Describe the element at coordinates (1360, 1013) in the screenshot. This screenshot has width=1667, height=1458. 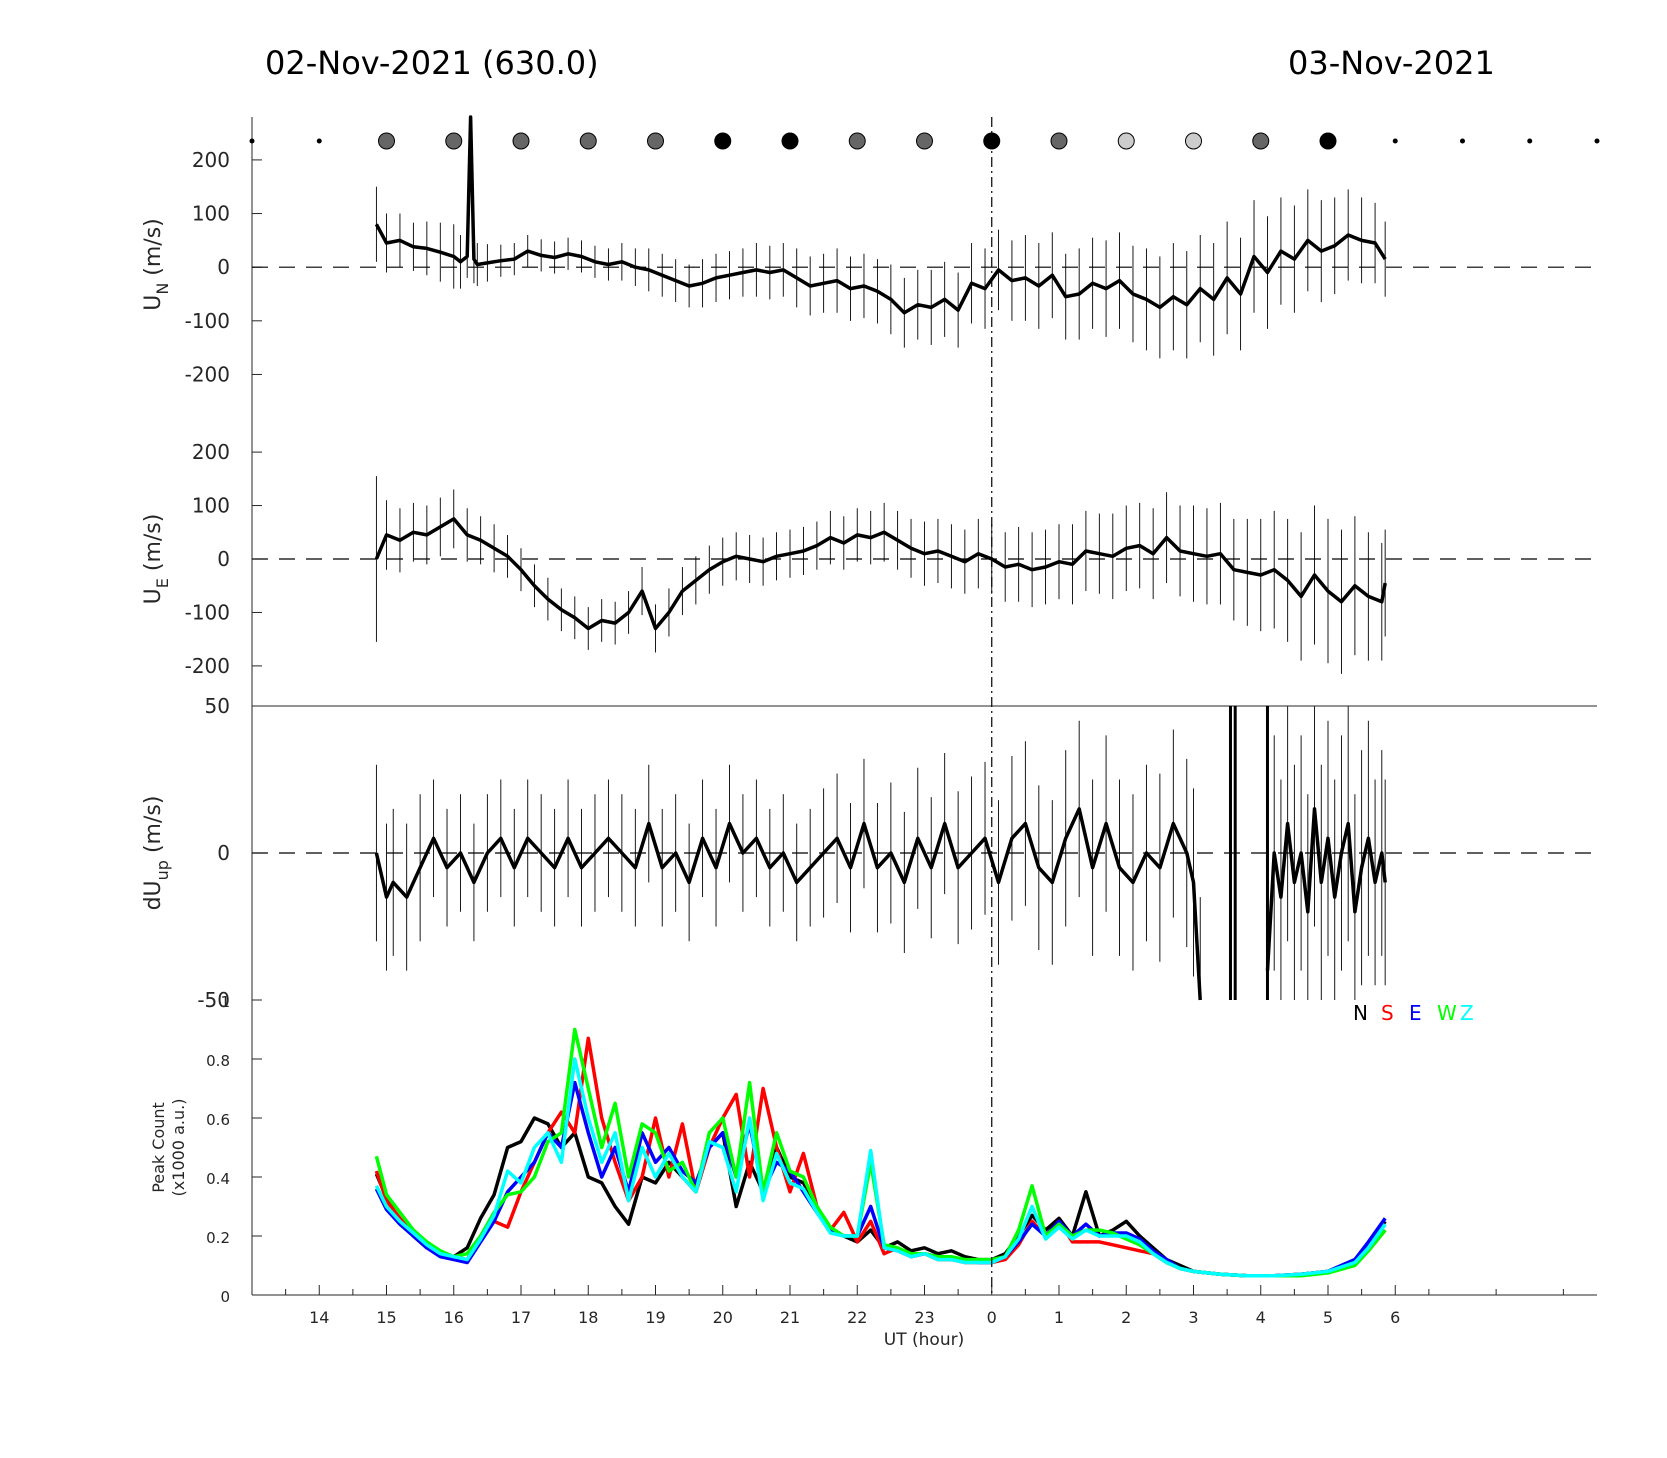
I see `legend-N: N` at that location.